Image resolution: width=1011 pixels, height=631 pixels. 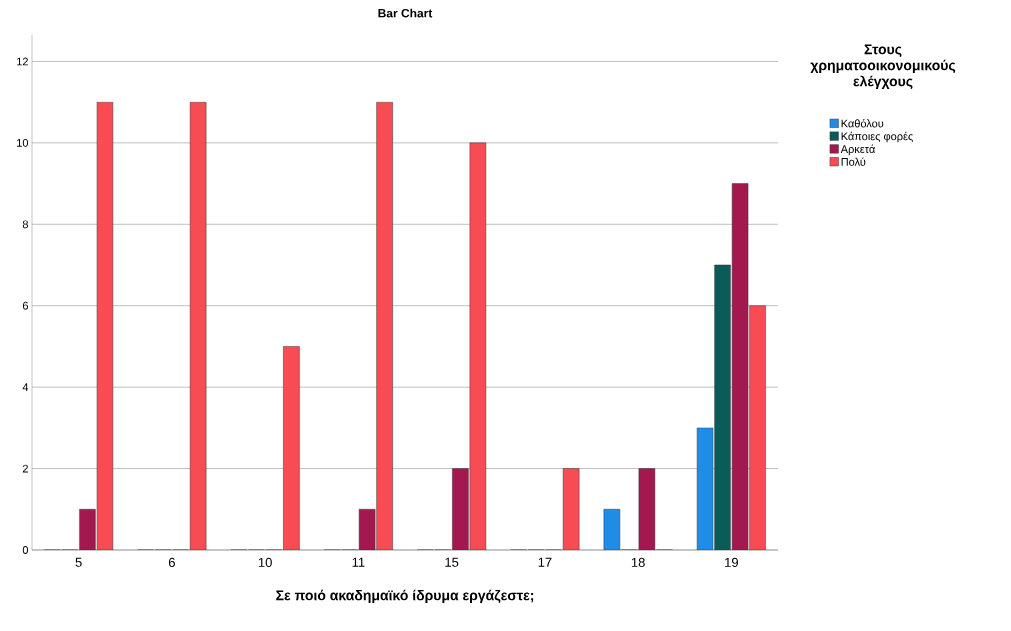 I want to click on x-tick-label: 5, so click(x=78, y=562).